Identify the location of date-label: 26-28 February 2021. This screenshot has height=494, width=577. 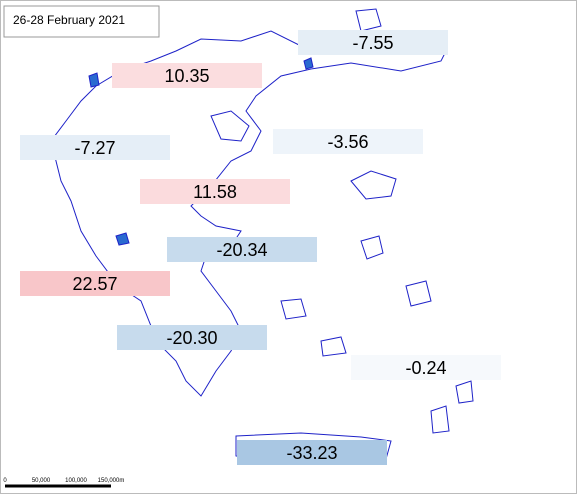
(69, 20).